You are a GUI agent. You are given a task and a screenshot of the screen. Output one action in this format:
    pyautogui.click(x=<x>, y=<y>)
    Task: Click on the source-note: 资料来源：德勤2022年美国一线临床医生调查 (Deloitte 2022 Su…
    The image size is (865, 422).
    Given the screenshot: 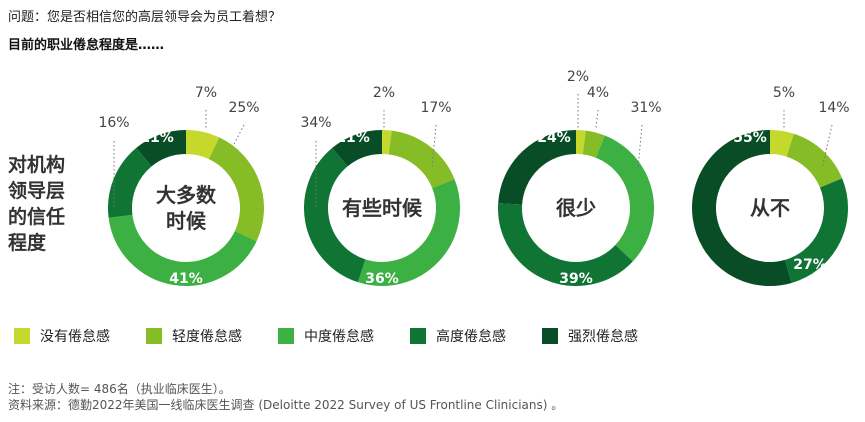 What is the action you would take?
    pyautogui.click(x=286, y=405)
    